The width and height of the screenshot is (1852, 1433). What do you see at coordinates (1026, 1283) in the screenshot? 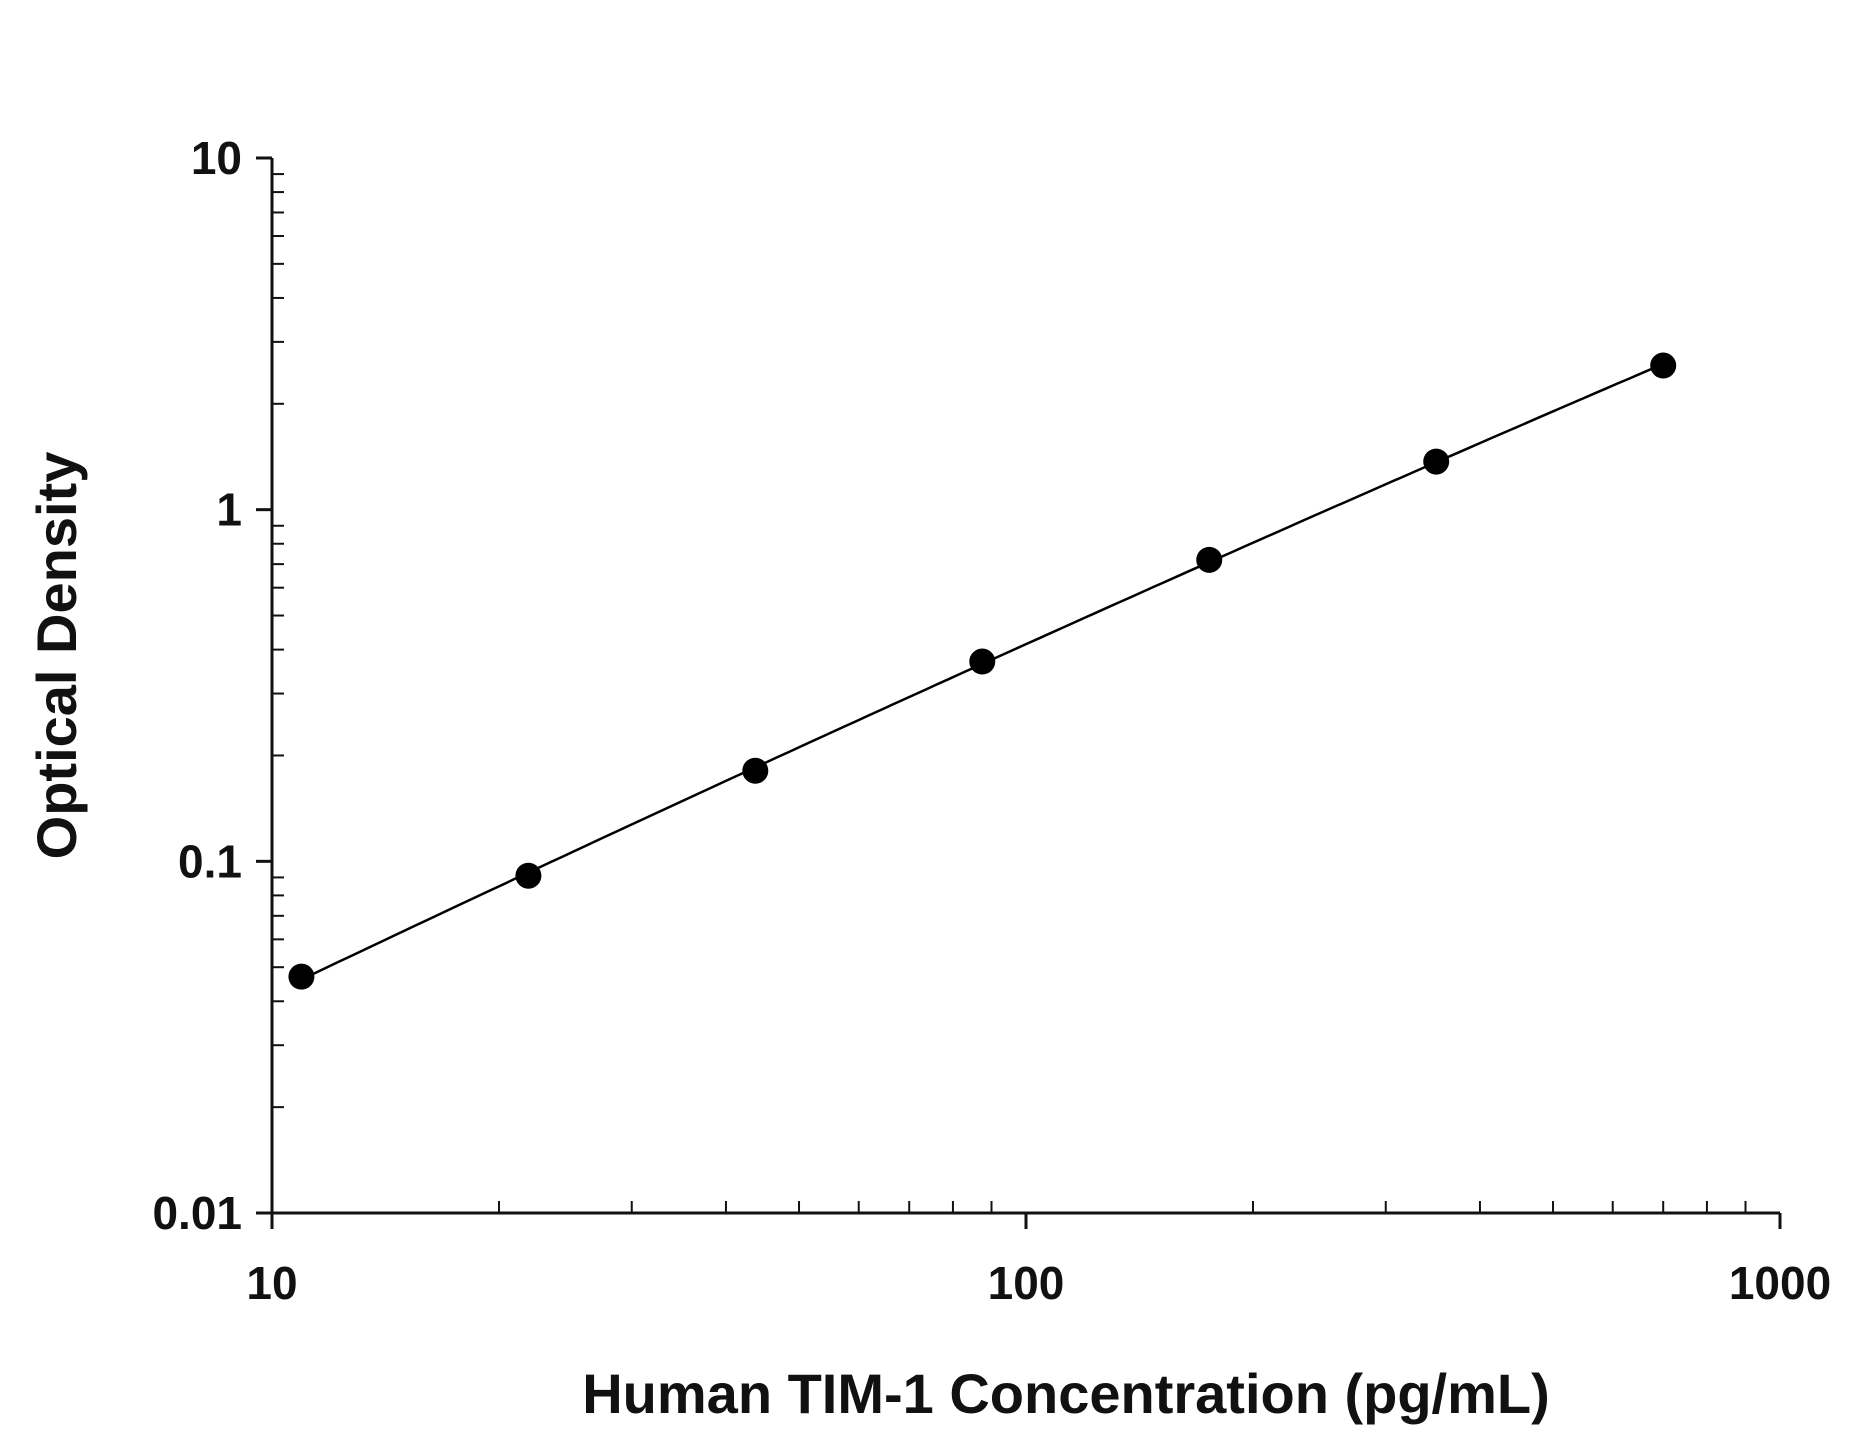
I see `x-tick-label: 100` at bounding box center [1026, 1283].